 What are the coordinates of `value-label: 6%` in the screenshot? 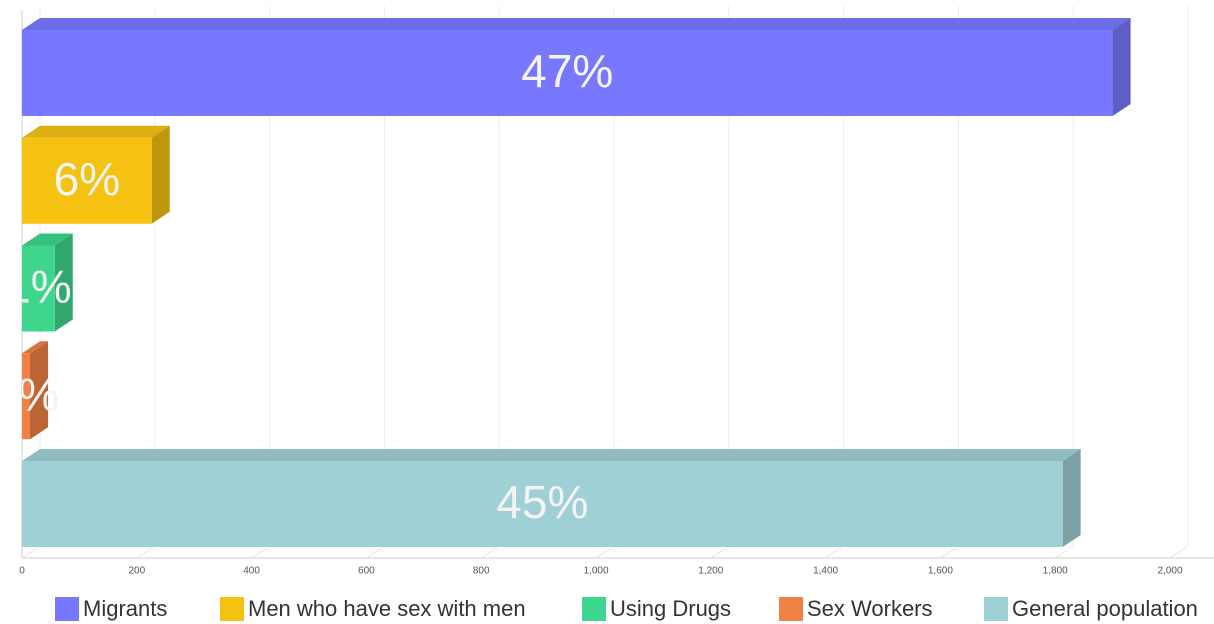 It's located at (87, 179).